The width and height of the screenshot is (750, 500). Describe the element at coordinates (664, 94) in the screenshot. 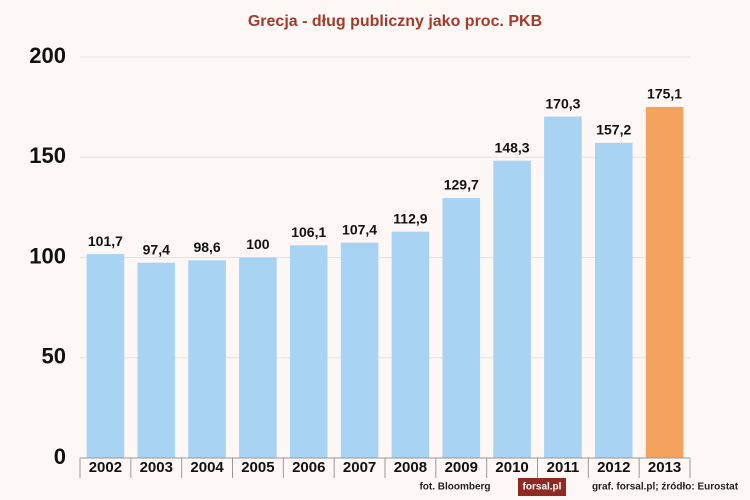

I see `value-label: 175,1` at that location.